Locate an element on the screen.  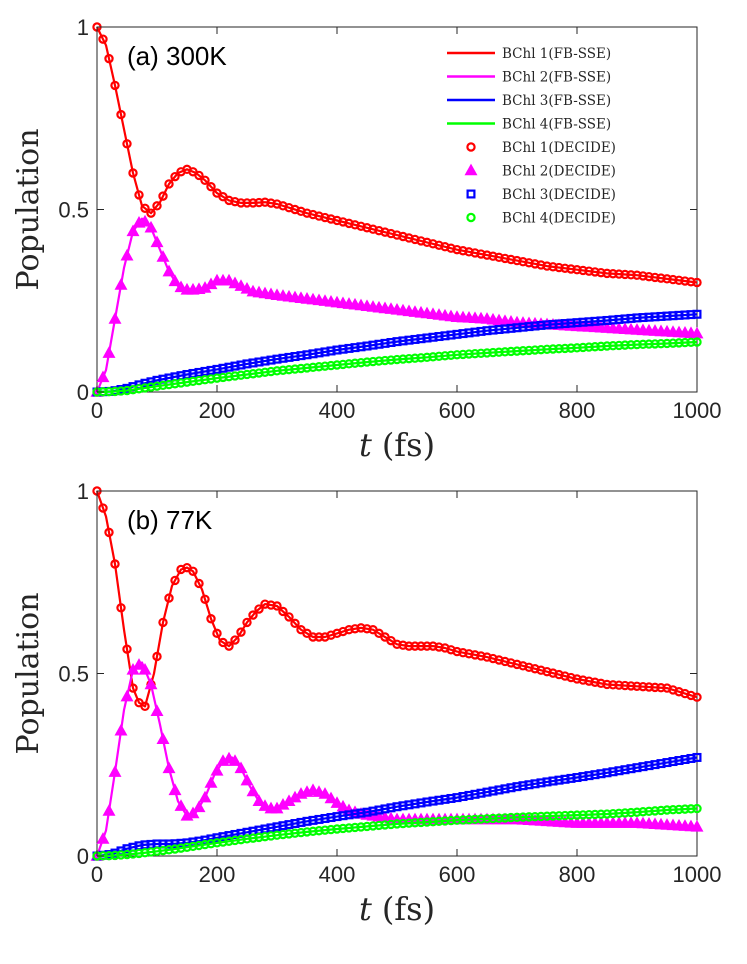
legend-label: BChl 3(FB-SSE) is located at coordinates (556, 101).